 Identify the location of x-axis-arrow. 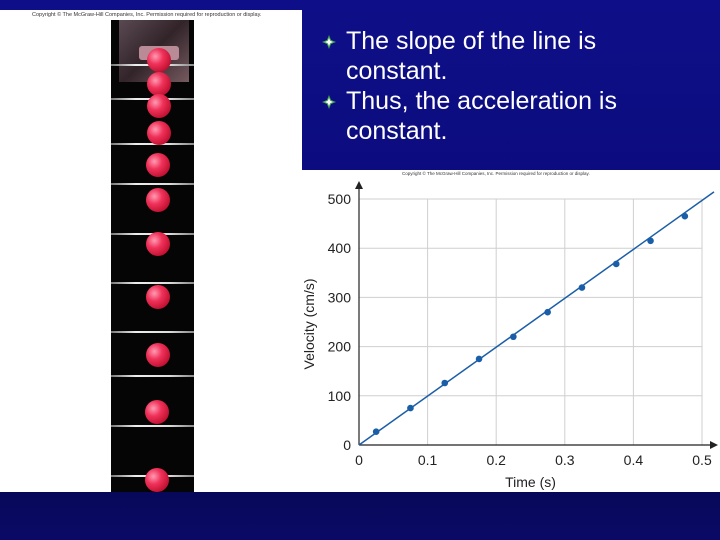
(714, 445).